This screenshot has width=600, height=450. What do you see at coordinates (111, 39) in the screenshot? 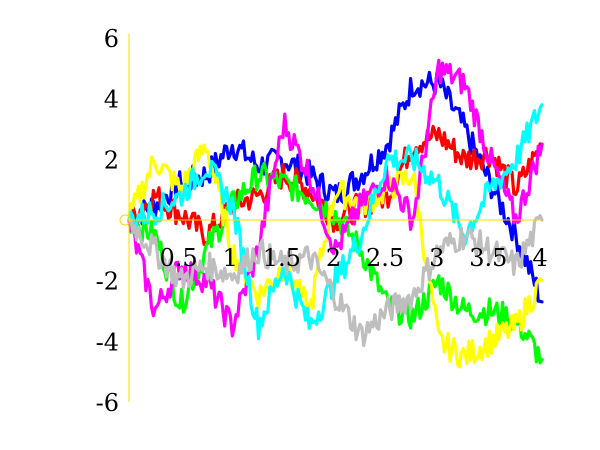
I see `y-tick-label: 6` at bounding box center [111, 39].